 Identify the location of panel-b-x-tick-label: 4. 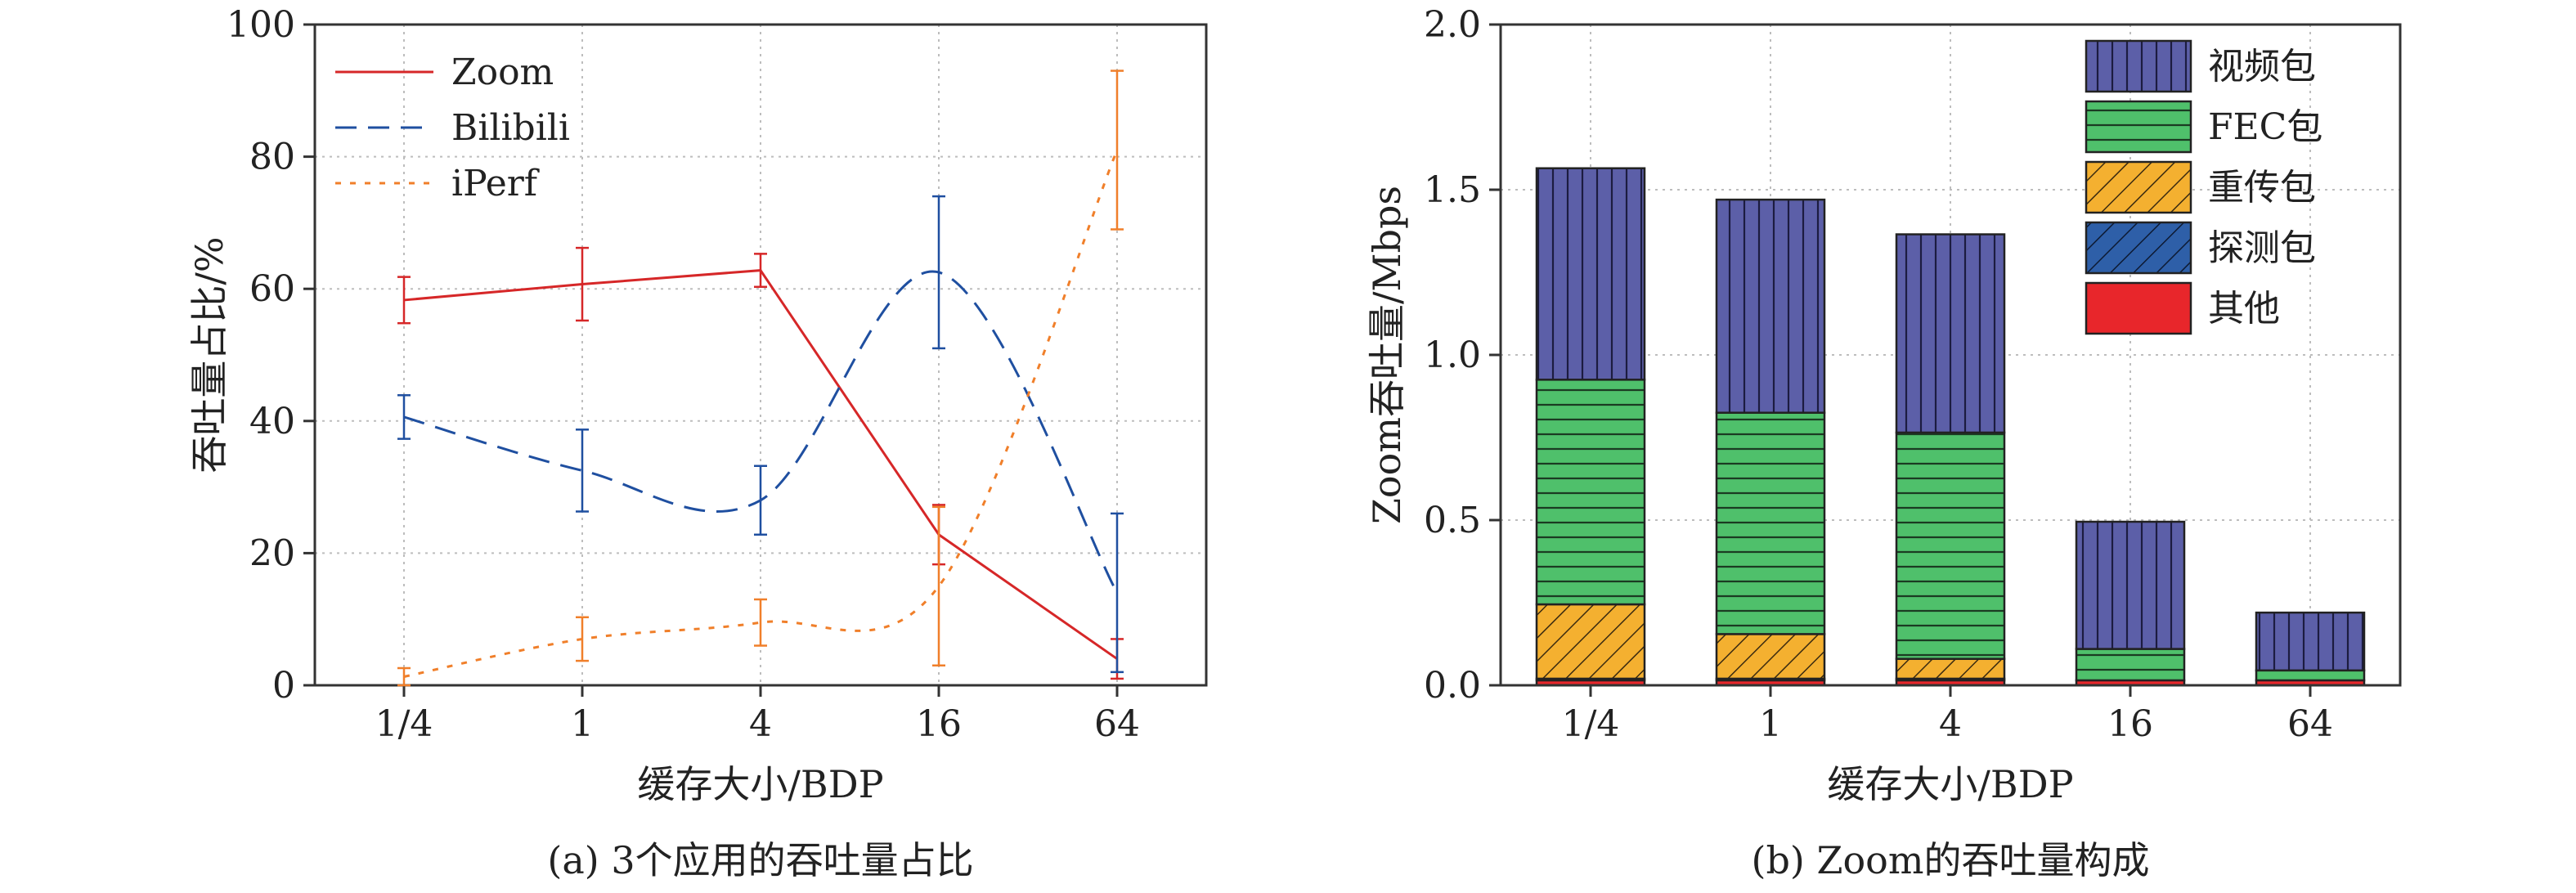
(1950, 724).